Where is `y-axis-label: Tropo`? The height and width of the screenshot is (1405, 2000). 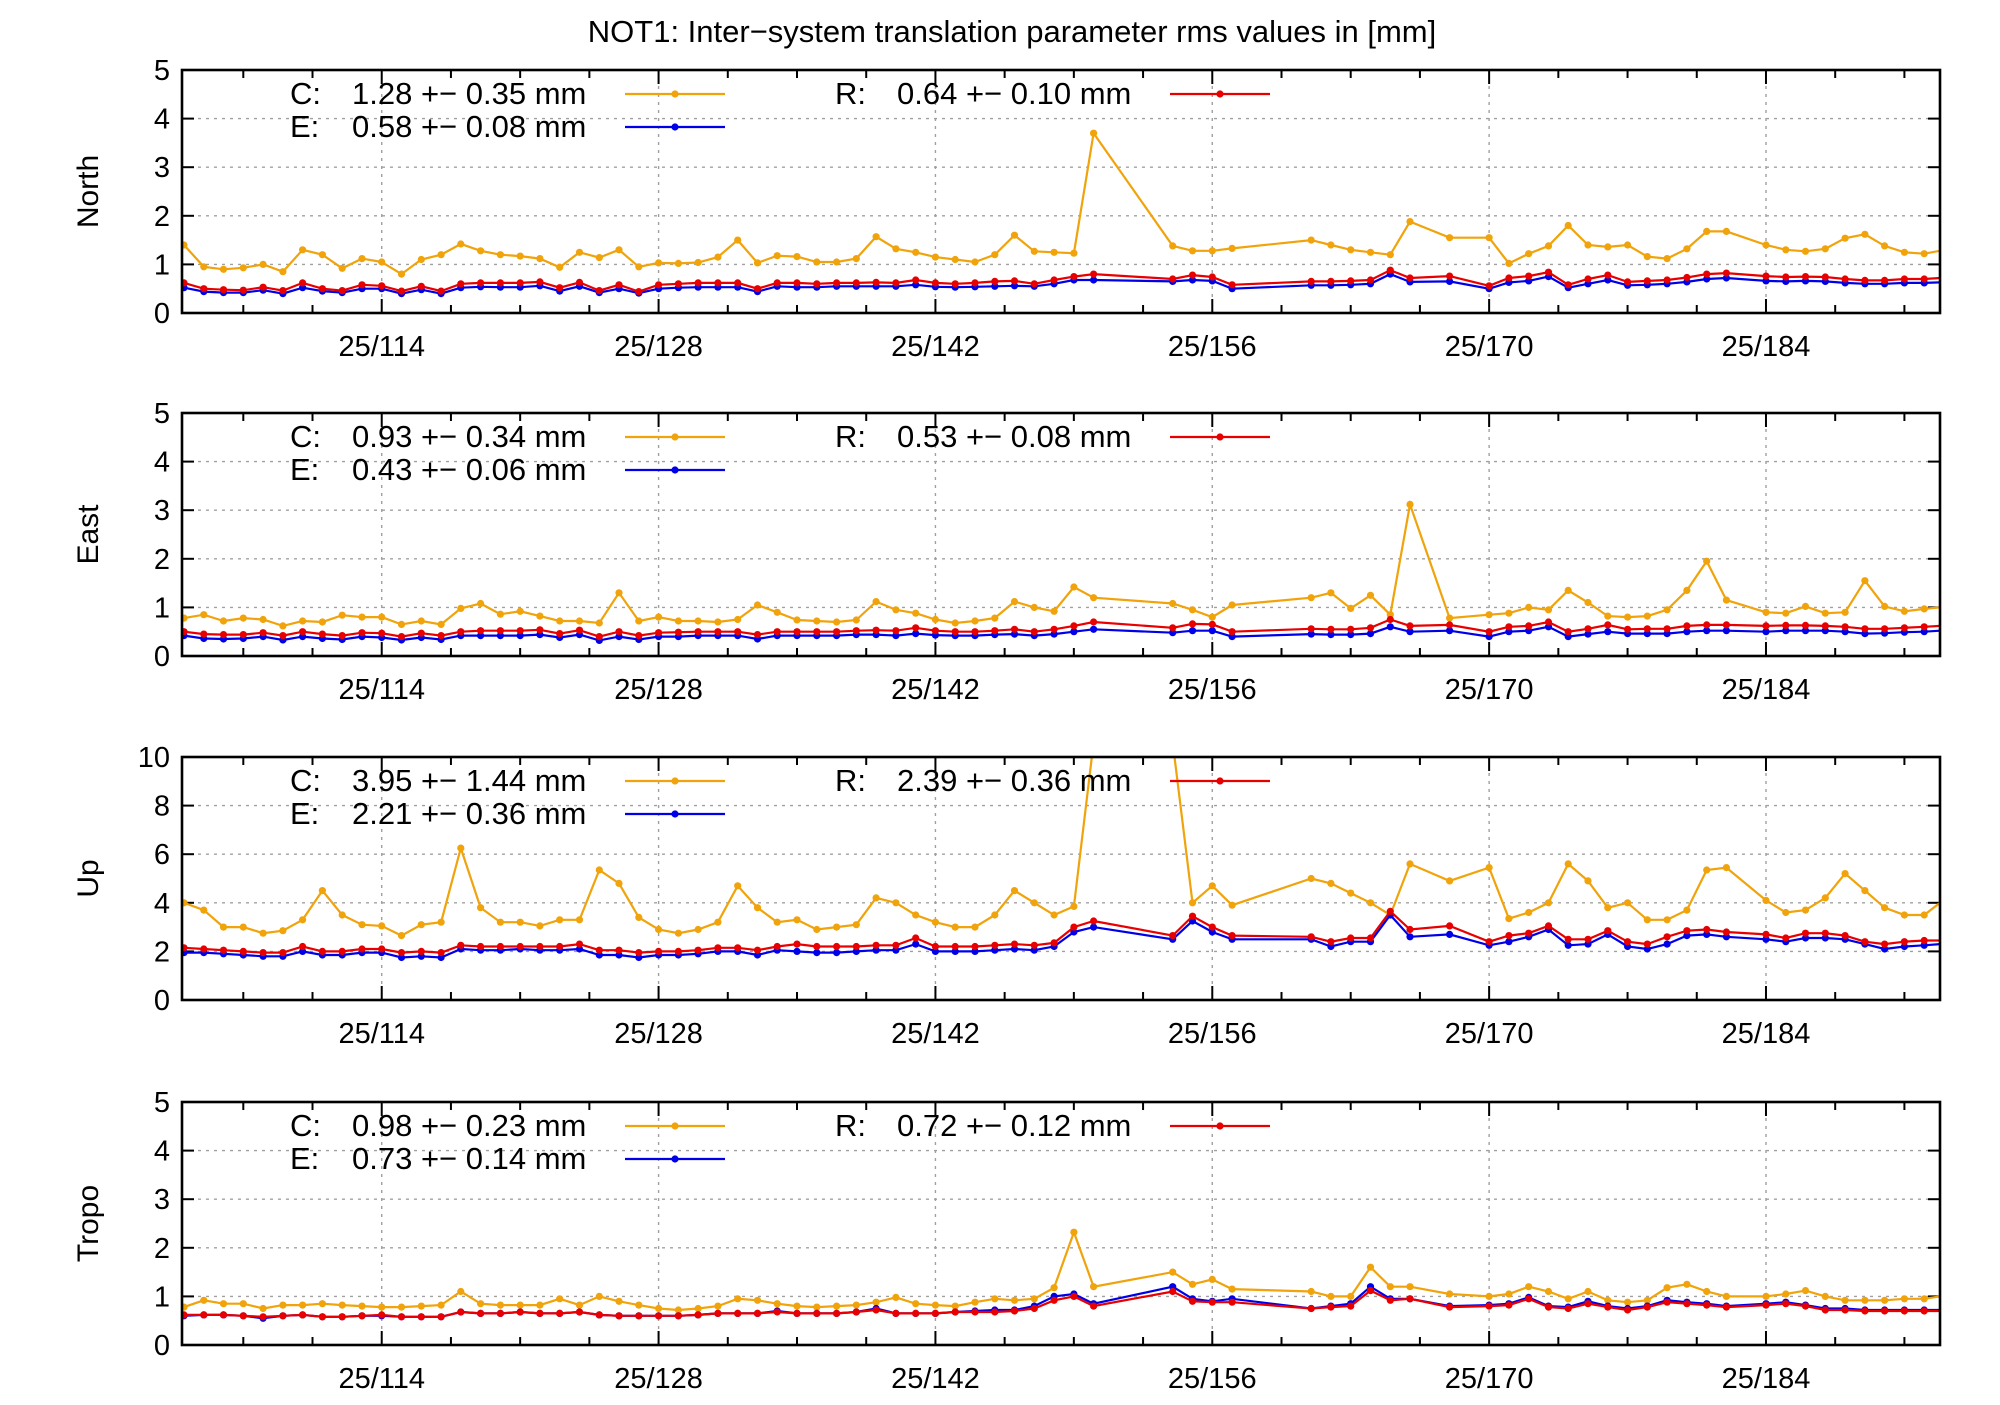
y-axis-label: Tropo is located at coordinates (88, 1223).